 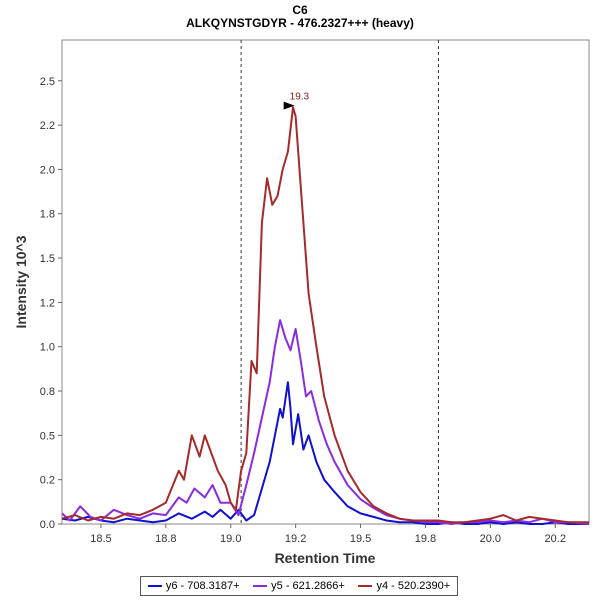 I want to click on y-tick-label: 0.2, so click(x=47, y=481).